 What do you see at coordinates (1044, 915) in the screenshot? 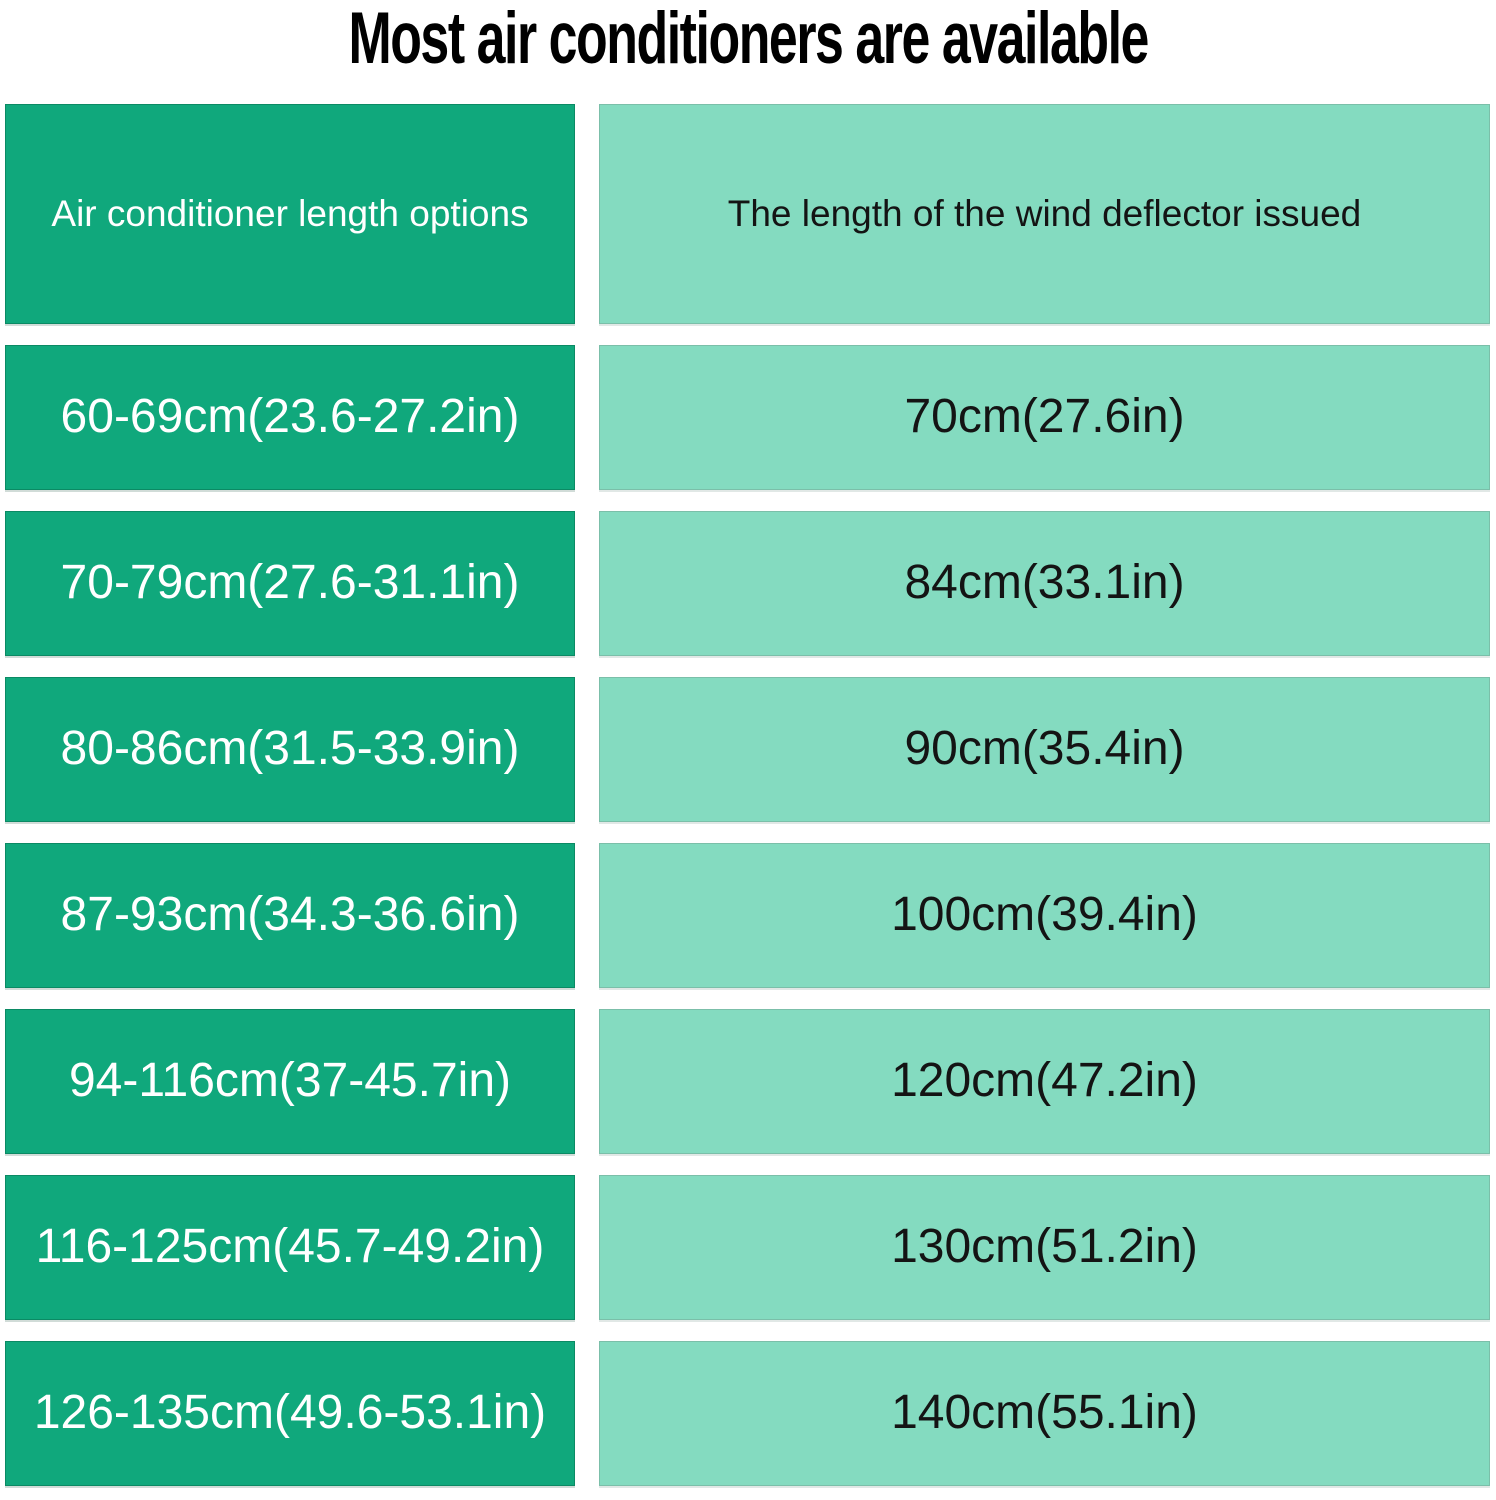
I see `table-cell-deflector-length: 100cm(39.4in)` at bounding box center [1044, 915].